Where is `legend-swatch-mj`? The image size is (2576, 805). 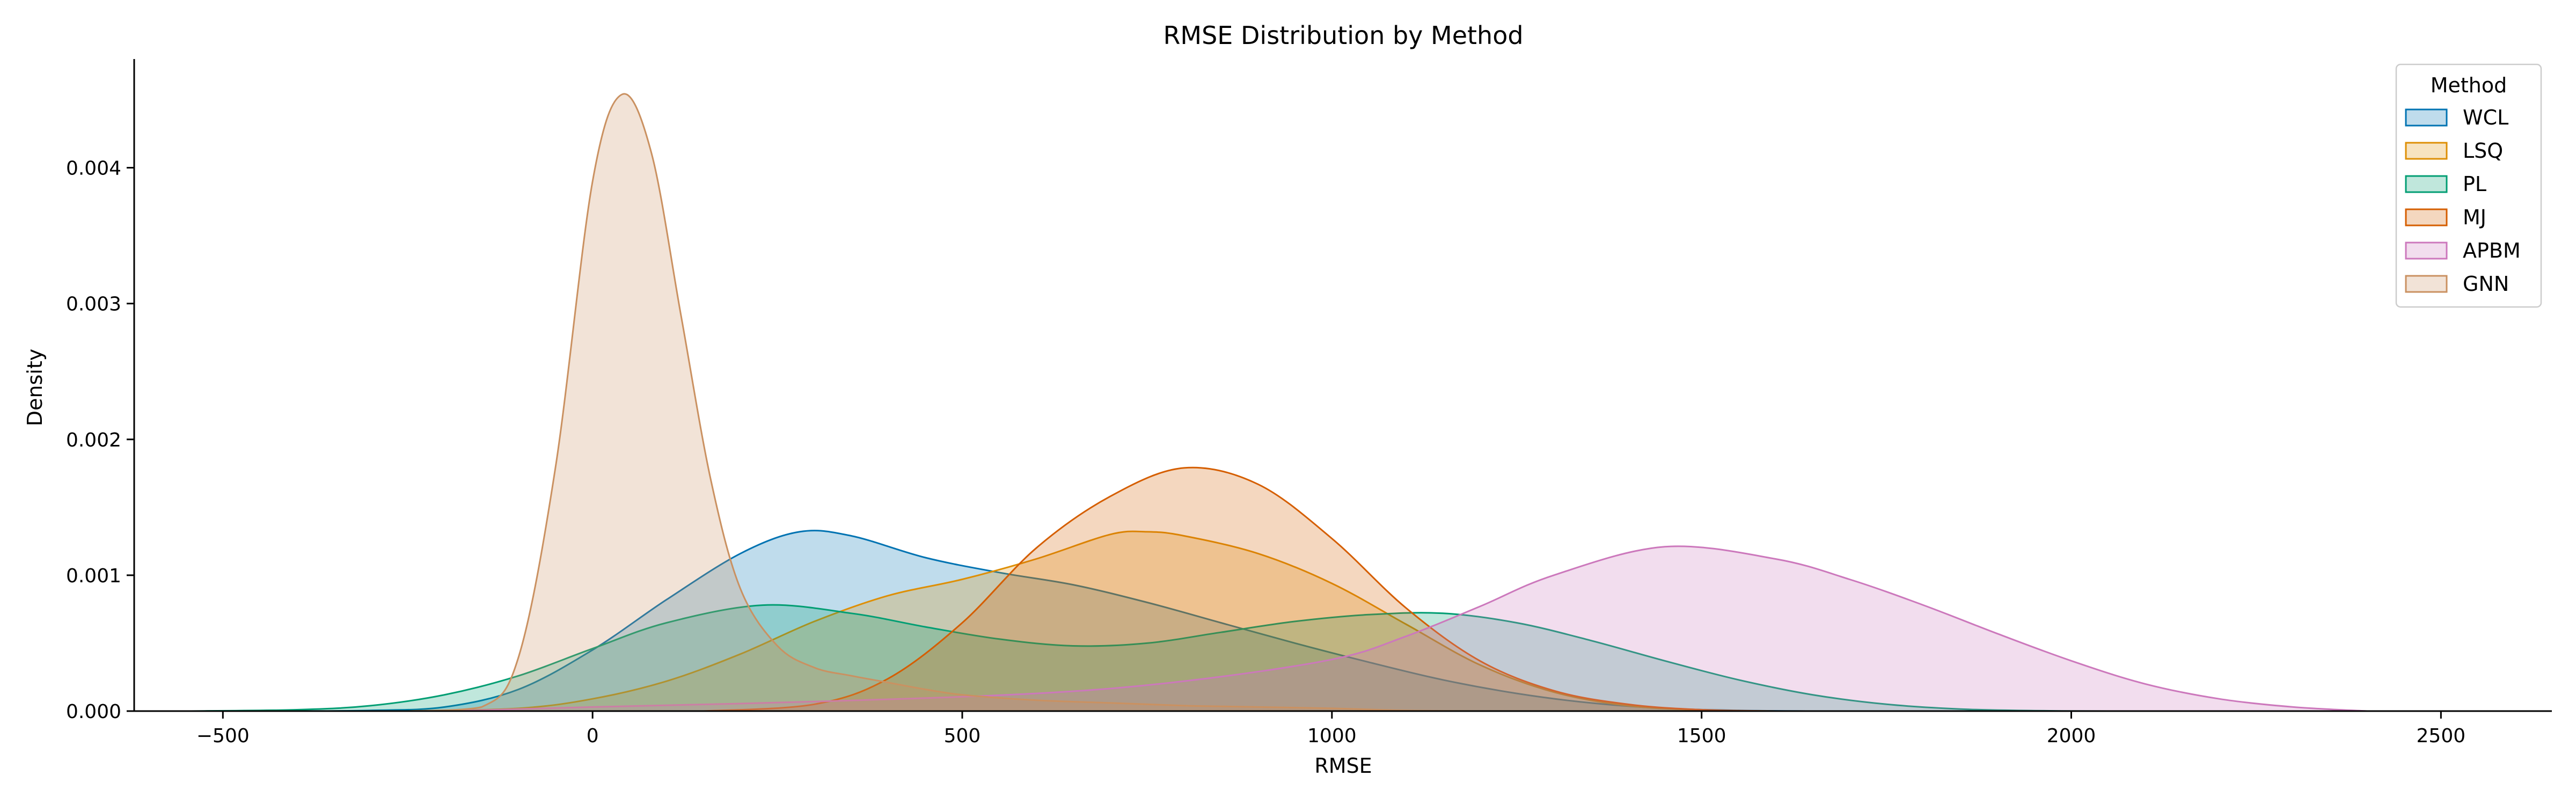 legend-swatch-mj is located at coordinates (2426, 217).